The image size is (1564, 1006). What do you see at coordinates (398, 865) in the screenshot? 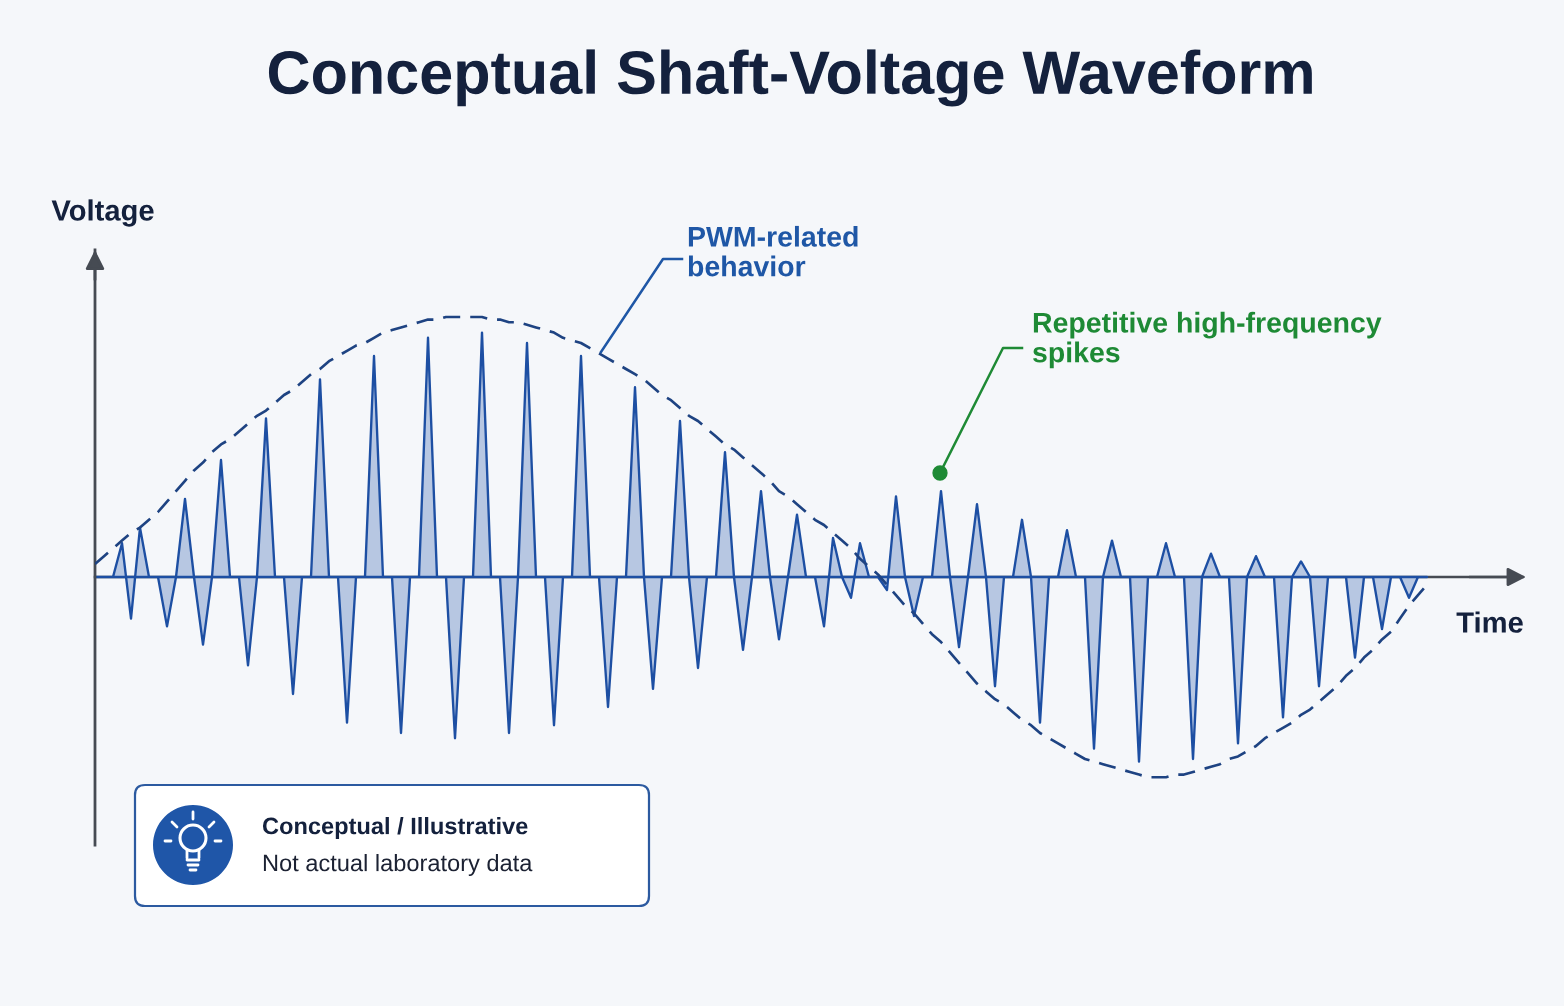
I see `text: Not actual laboratory data` at bounding box center [398, 865].